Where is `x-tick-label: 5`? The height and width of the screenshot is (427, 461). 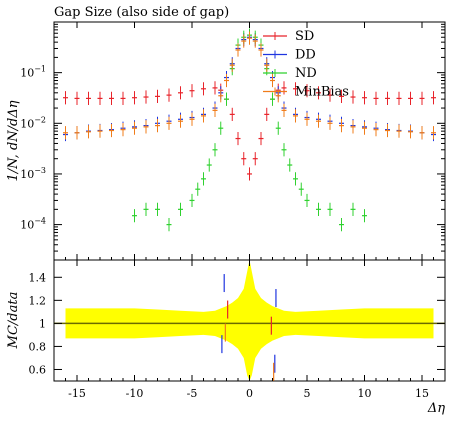
x-tick-label: 5 is located at coordinates (307, 393).